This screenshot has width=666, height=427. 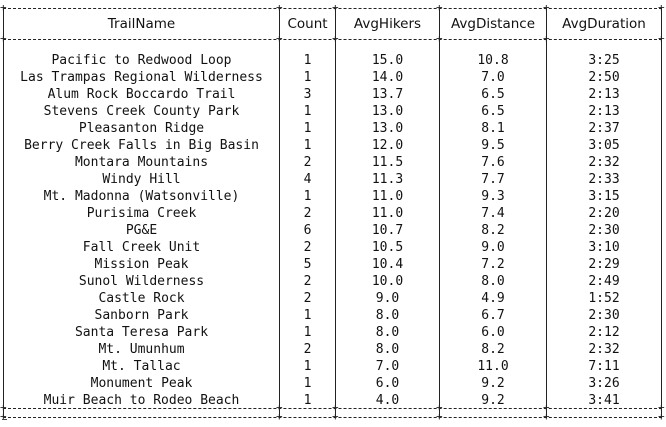 I want to click on cell-avgduration: 3:10, so click(x=604, y=247).